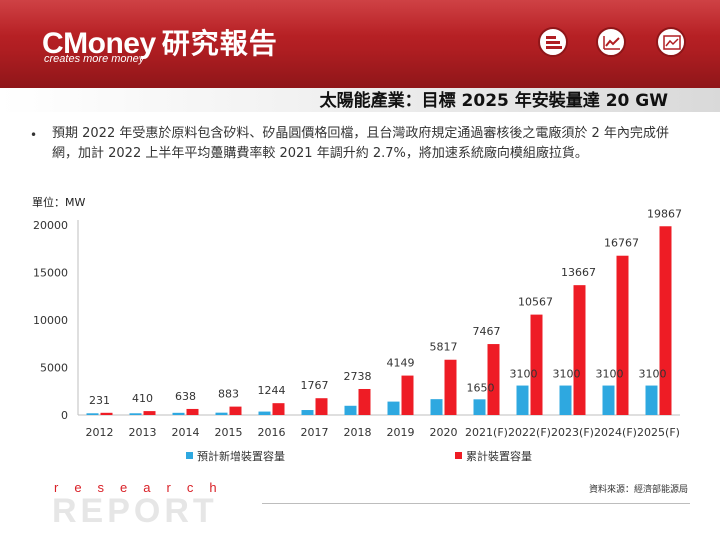 The width and height of the screenshot is (720, 540). What do you see at coordinates (59, 202) in the screenshot?
I see `unit-label: 單位：MW` at bounding box center [59, 202].